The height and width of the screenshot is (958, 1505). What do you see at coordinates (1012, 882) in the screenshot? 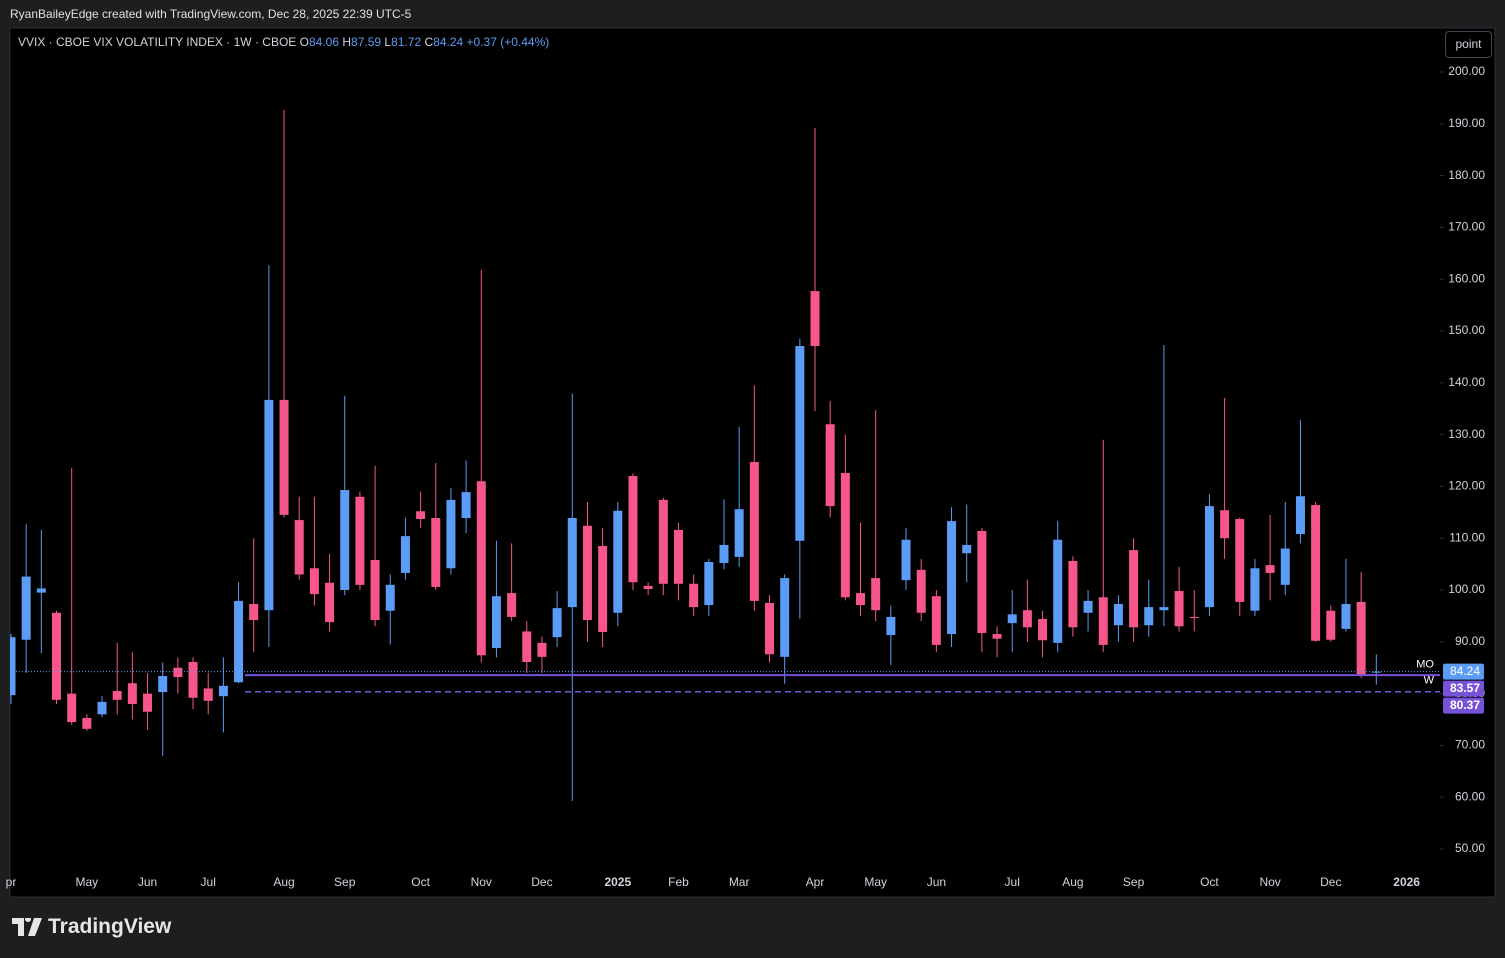
I see `x-tick-label: Jul` at bounding box center [1012, 882].